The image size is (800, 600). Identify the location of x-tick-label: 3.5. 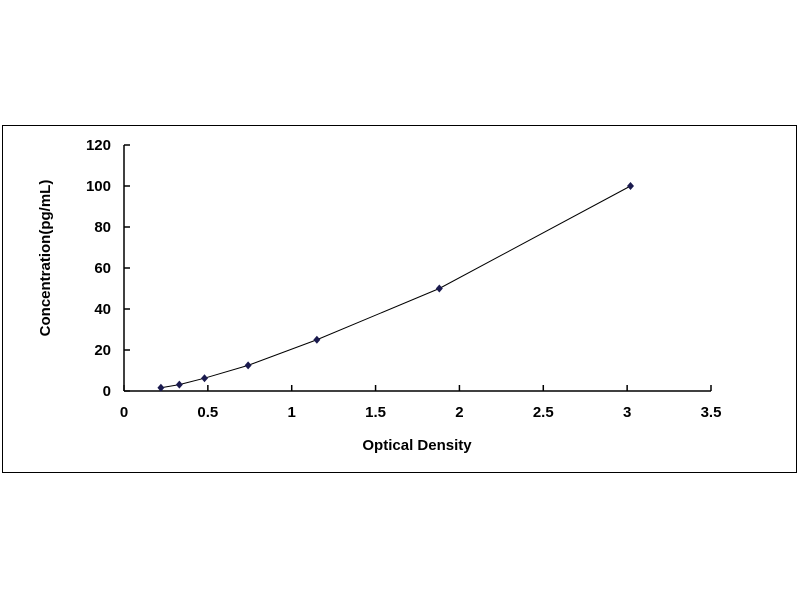
(711, 412).